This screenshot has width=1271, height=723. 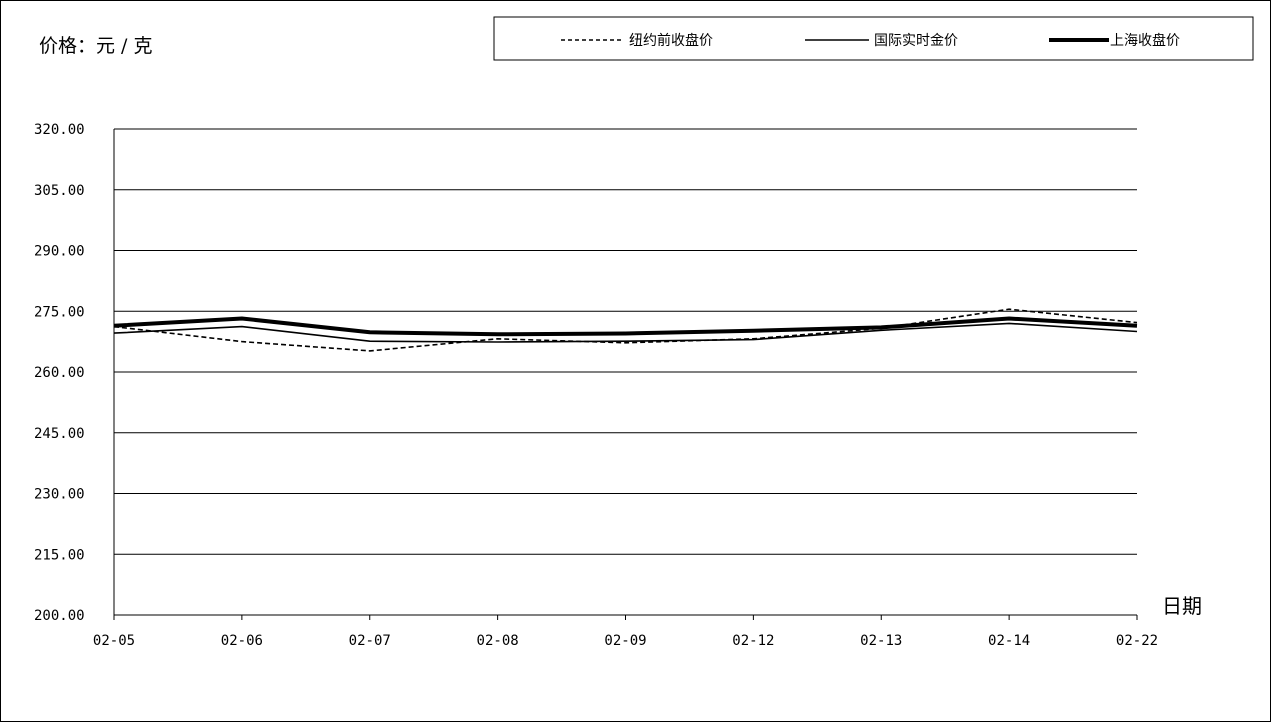 What do you see at coordinates (671, 40) in the screenshot?
I see `legend-label-ny: 纽约前收盘价` at bounding box center [671, 40].